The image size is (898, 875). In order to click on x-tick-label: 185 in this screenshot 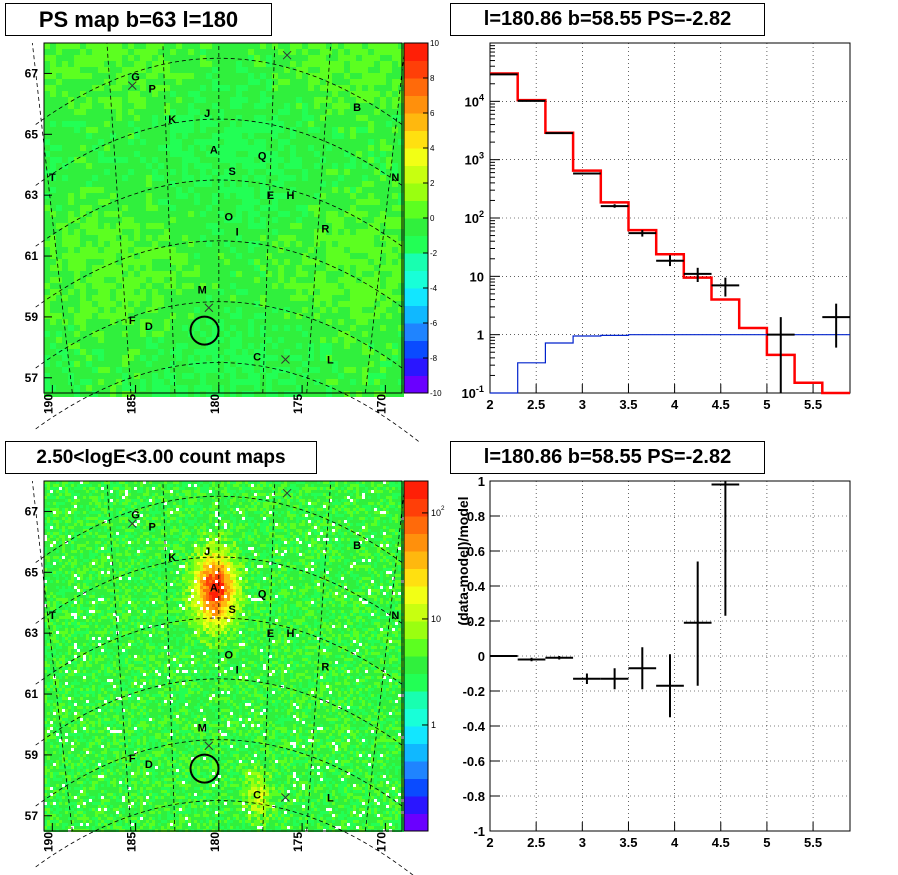, I will do `click(132, 842)`.